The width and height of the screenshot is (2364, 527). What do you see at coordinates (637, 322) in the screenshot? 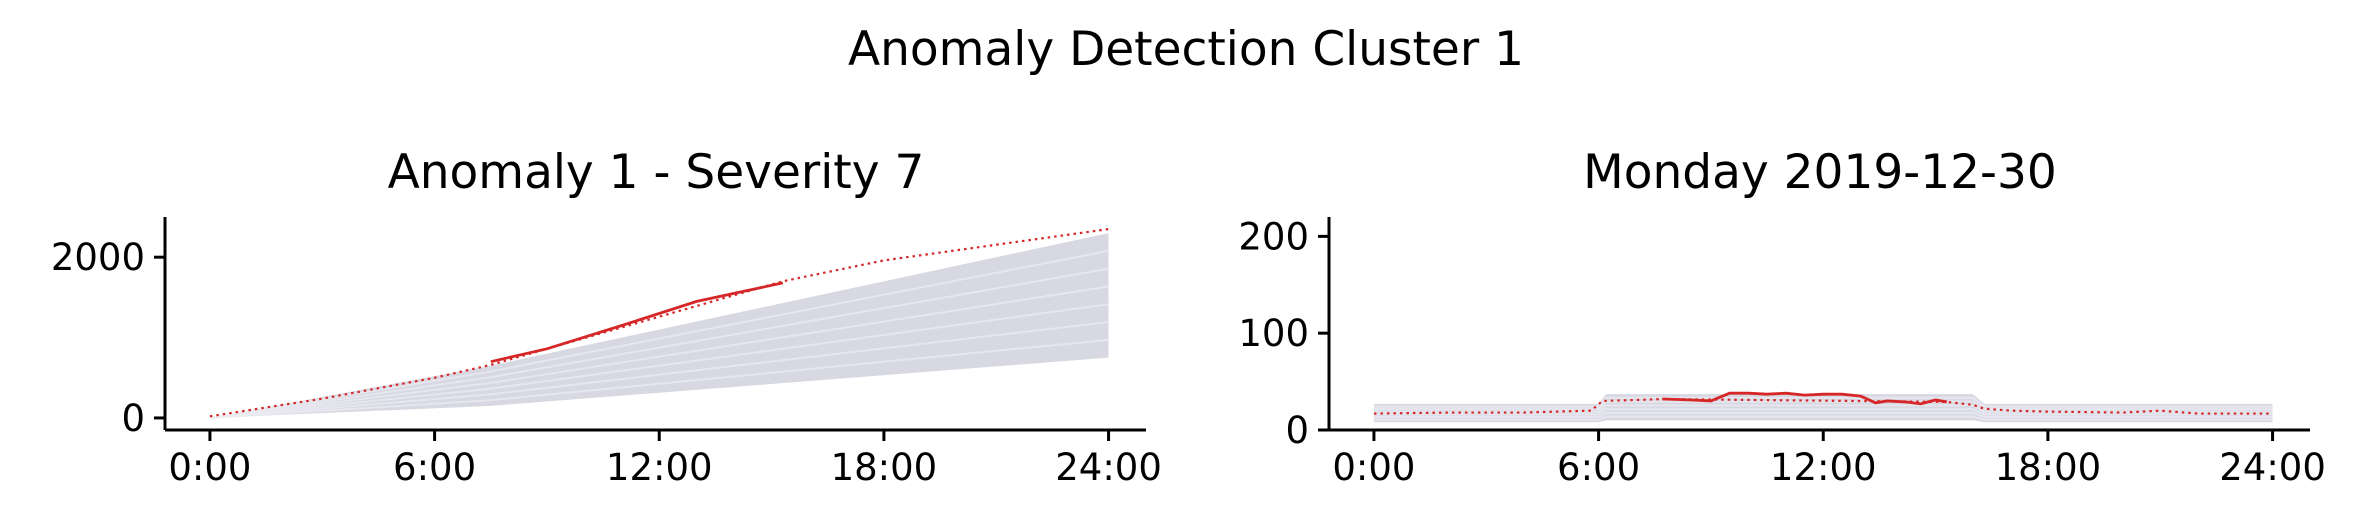
I see `observed-line` at bounding box center [637, 322].